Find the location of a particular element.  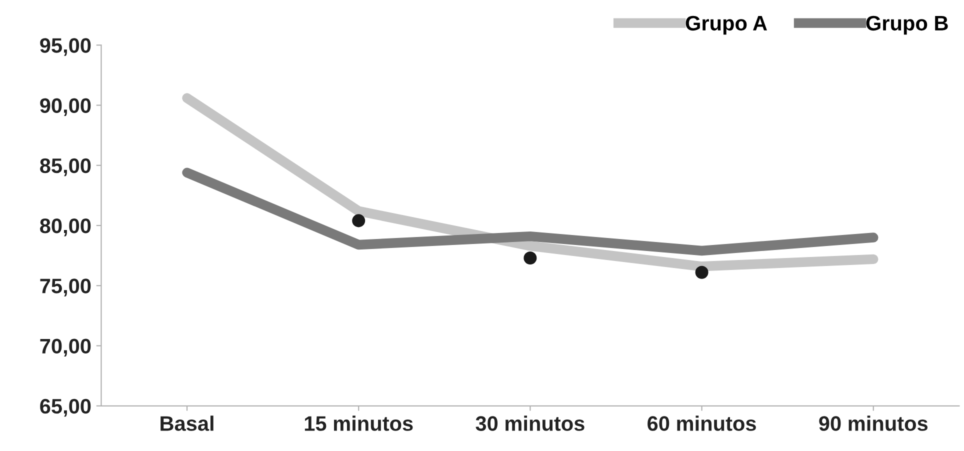

y-tick-label: 90,00 is located at coordinates (65, 107).